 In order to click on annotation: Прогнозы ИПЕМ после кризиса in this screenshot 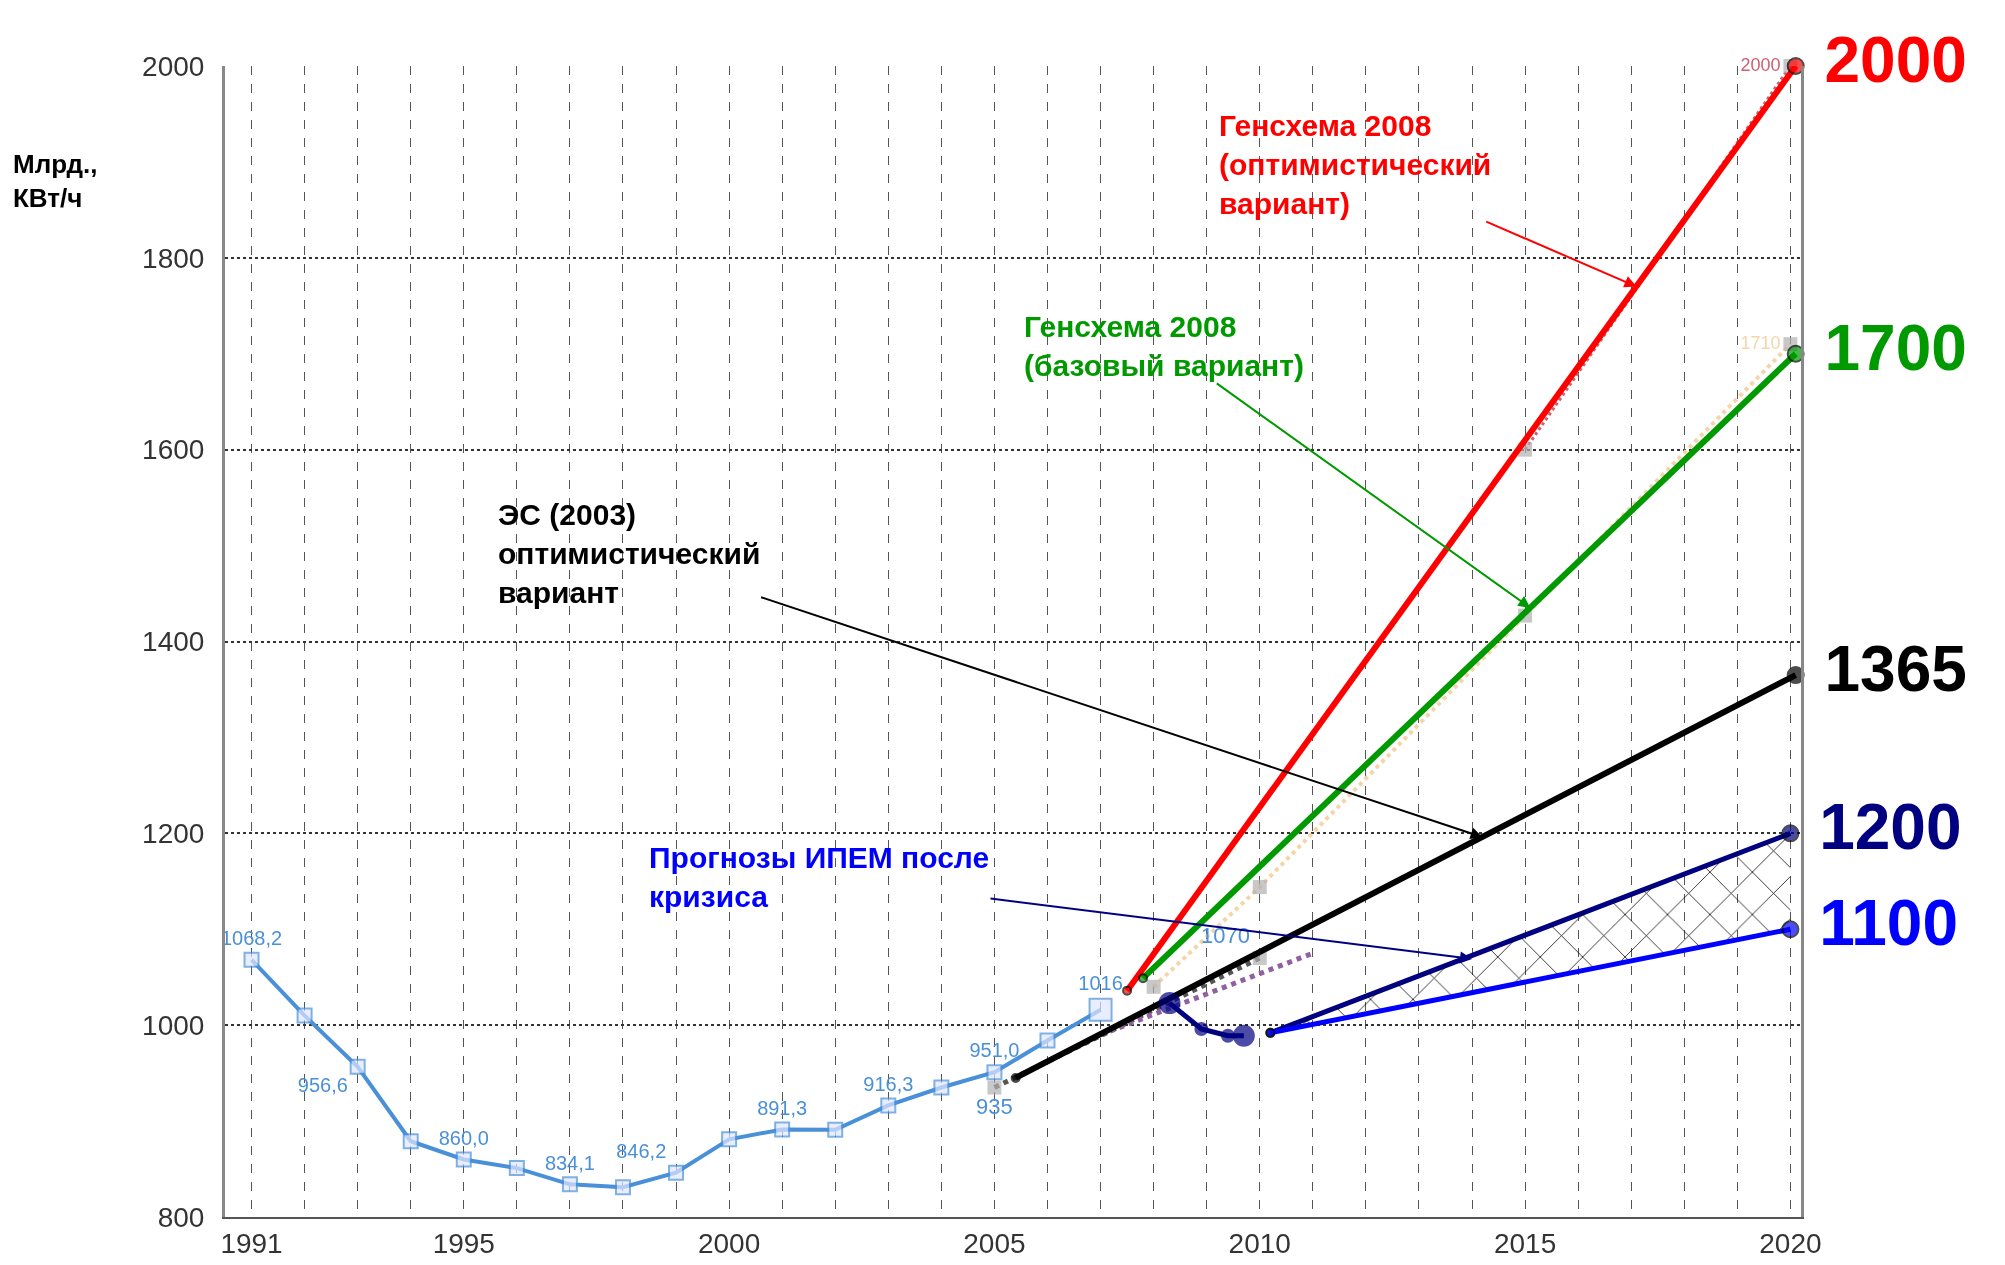, I will do `click(819, 877)`.